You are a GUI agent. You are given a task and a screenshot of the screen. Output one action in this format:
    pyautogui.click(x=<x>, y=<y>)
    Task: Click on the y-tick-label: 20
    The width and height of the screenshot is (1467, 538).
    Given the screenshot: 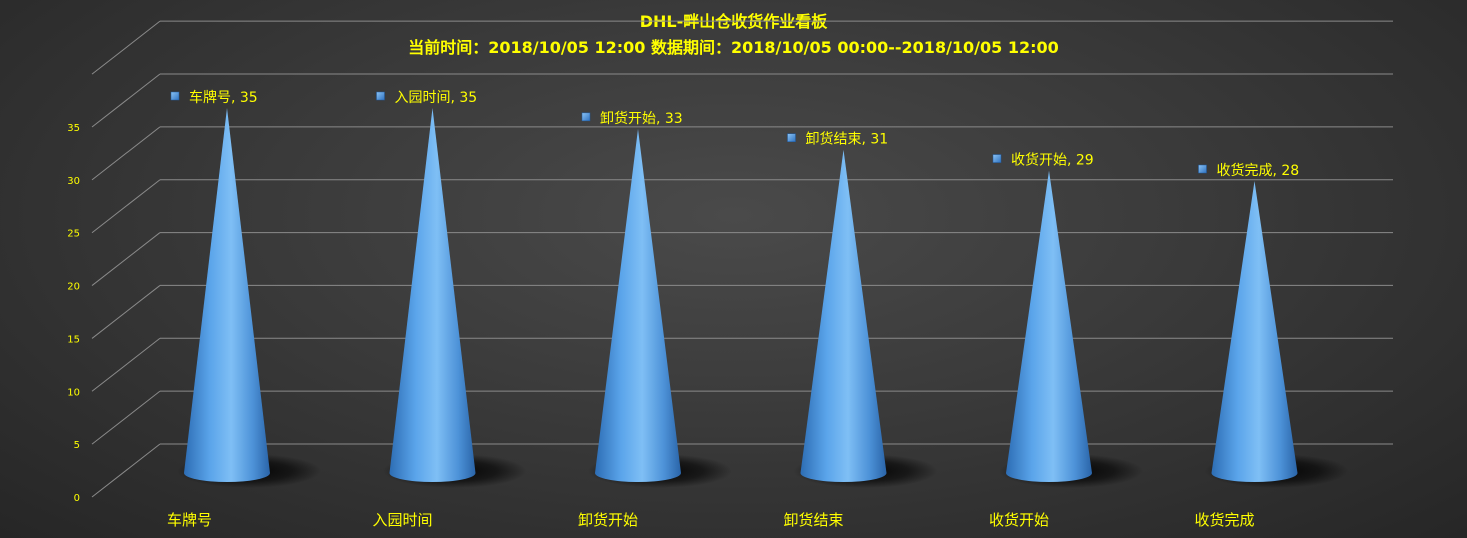 What is the action you would take?
    pyautogui.click(x=73, y=287)
    